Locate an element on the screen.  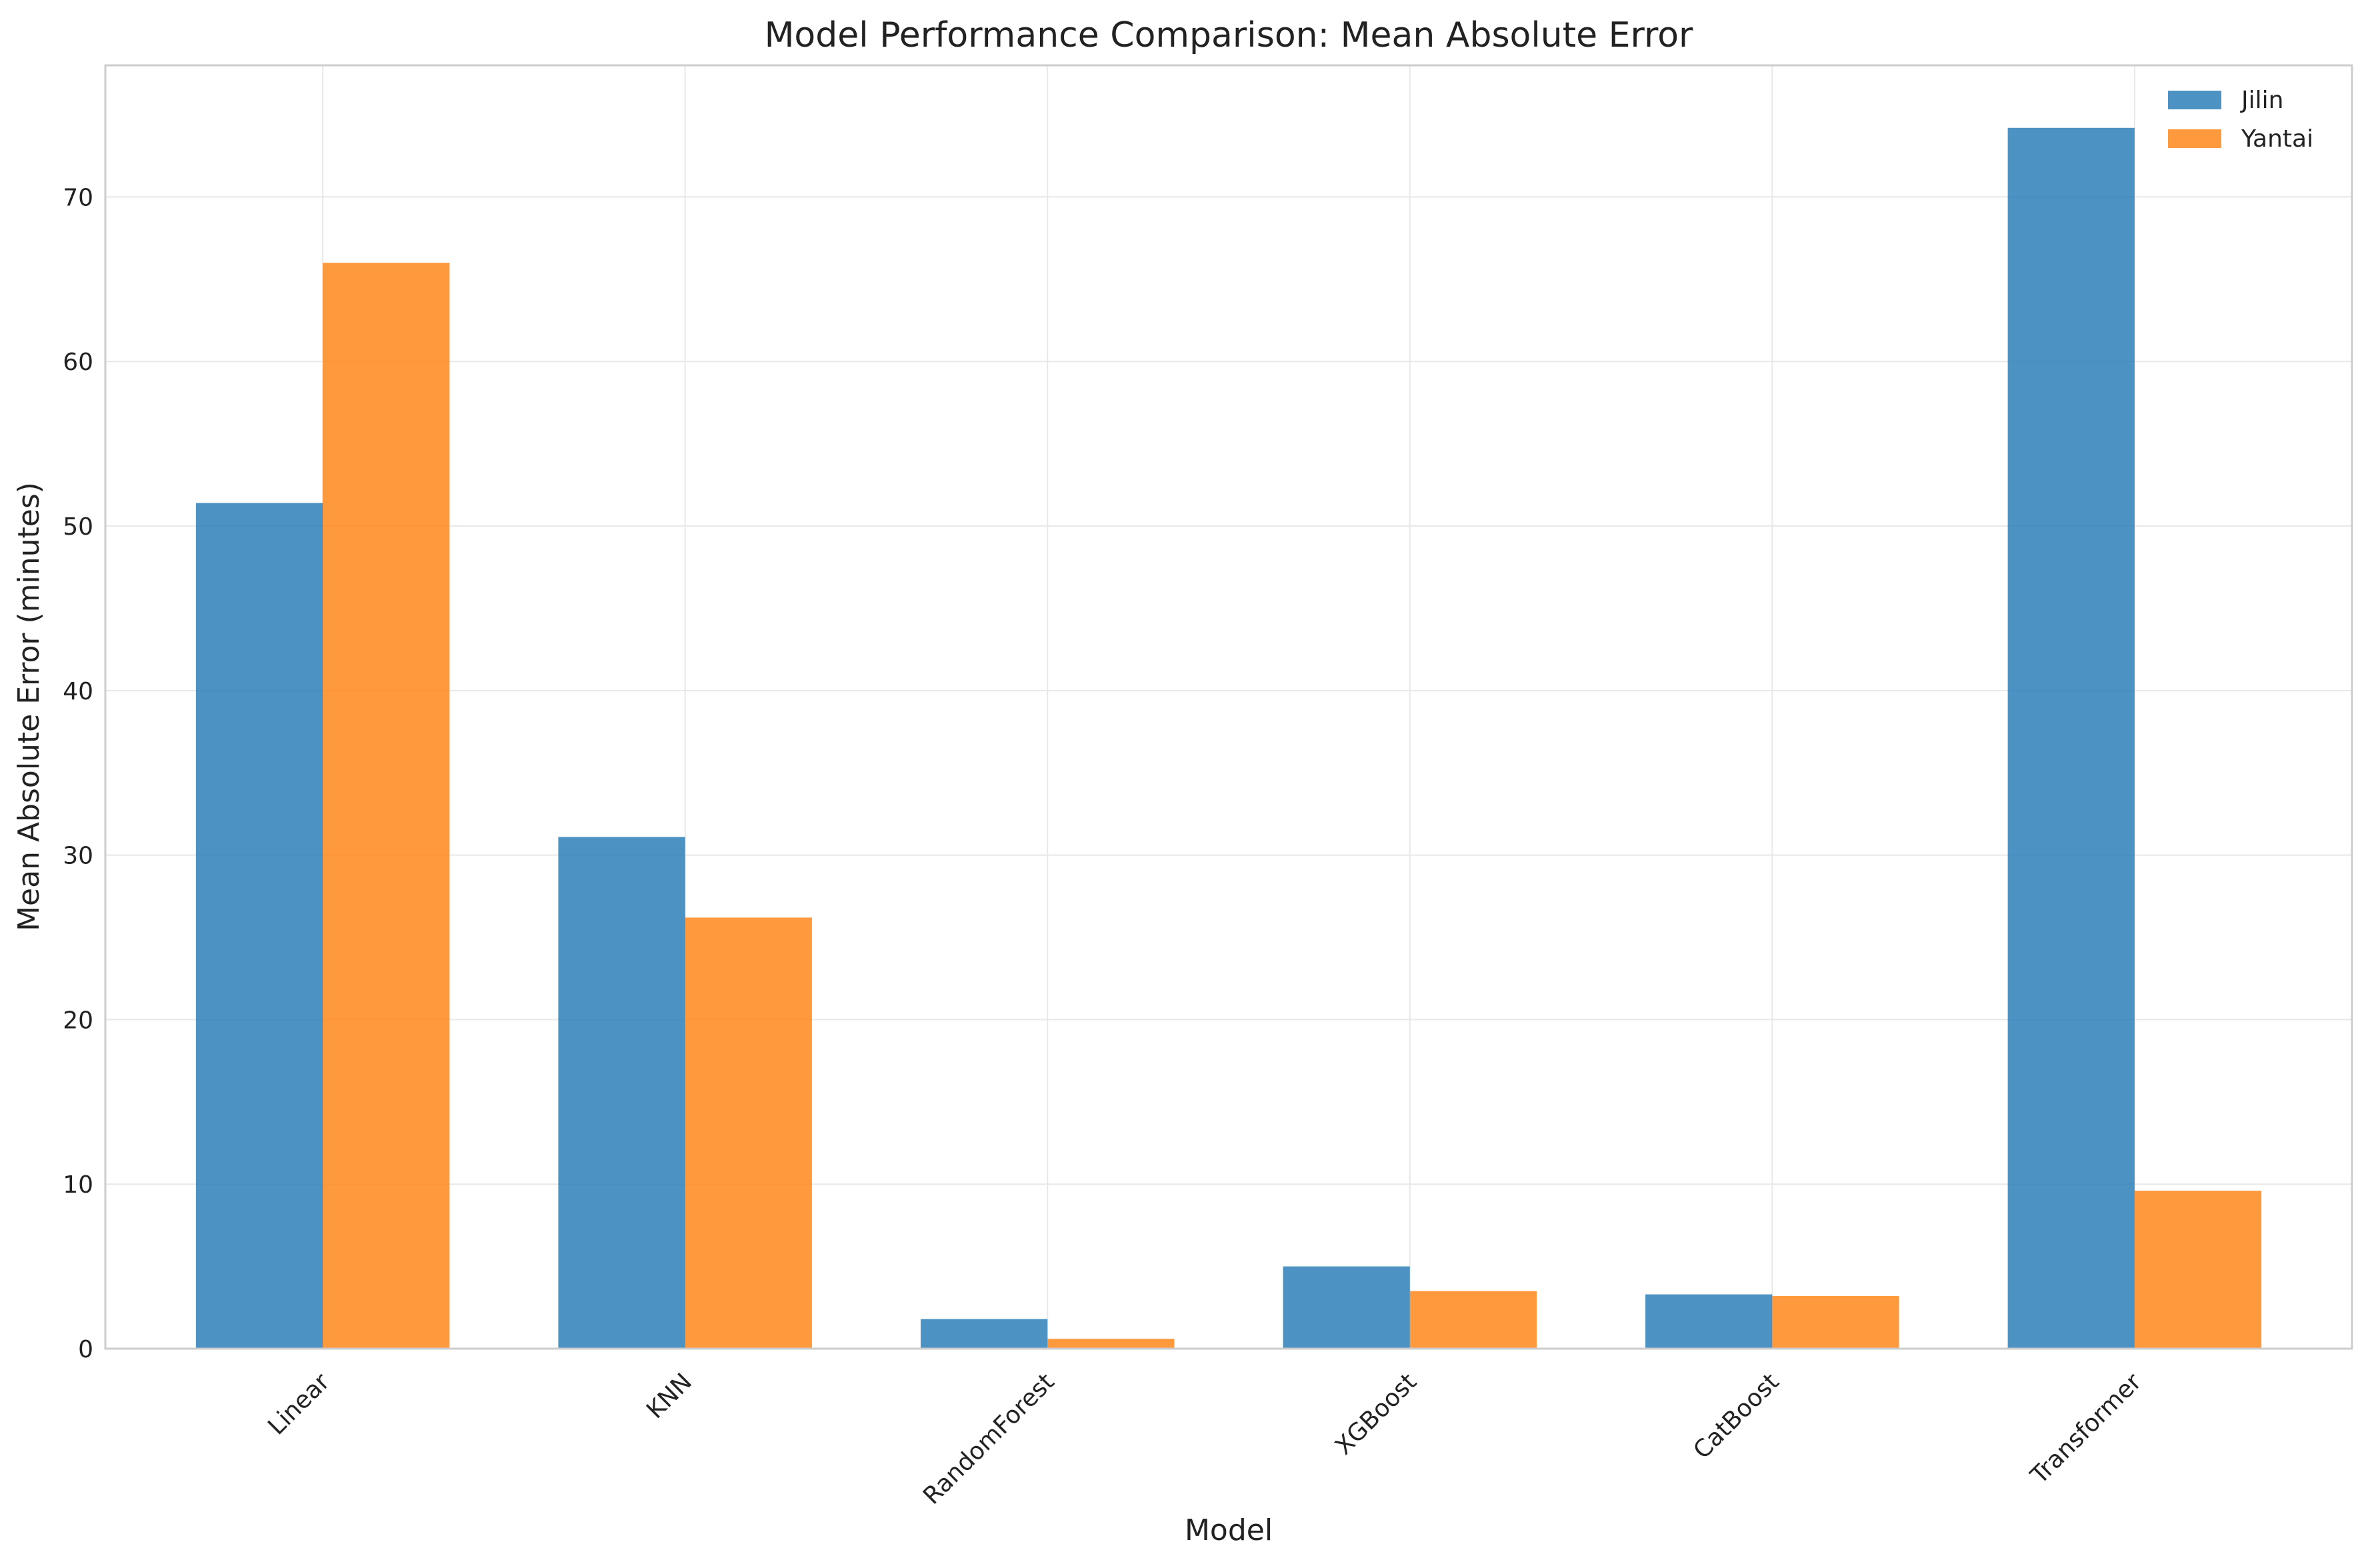
y-tick-label: 30 is located at coordinates (78, 856).